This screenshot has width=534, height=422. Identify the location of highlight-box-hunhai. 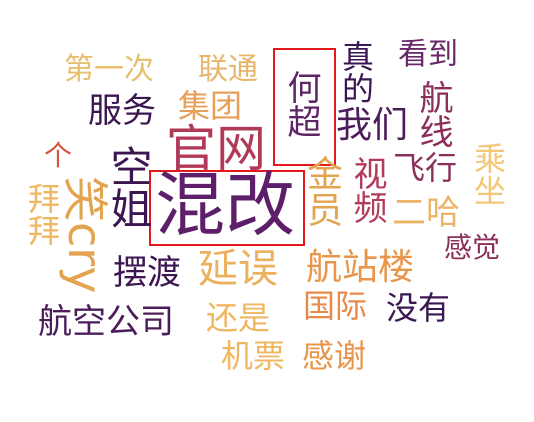
(227, 208).